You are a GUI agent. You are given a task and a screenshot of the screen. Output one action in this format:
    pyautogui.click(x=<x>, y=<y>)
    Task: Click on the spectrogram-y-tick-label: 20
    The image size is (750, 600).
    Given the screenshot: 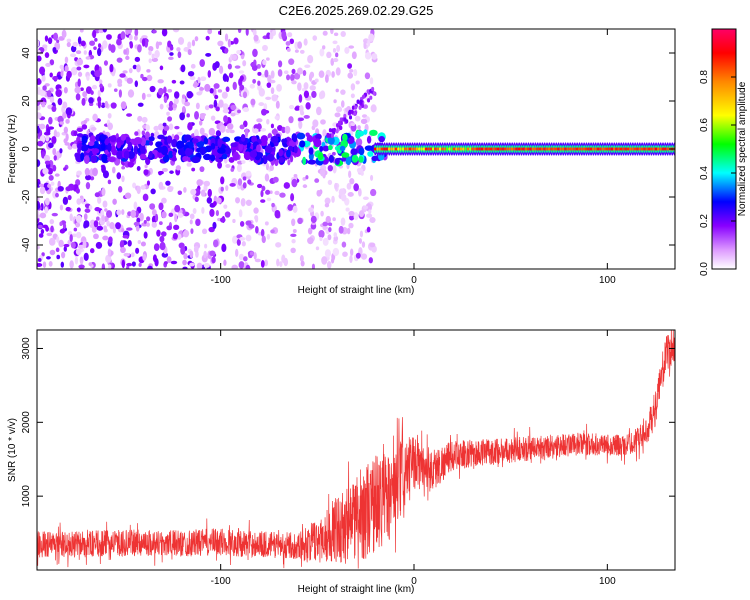 What is the action you would take?
    pyautogui.click(x=26, y=101)
    